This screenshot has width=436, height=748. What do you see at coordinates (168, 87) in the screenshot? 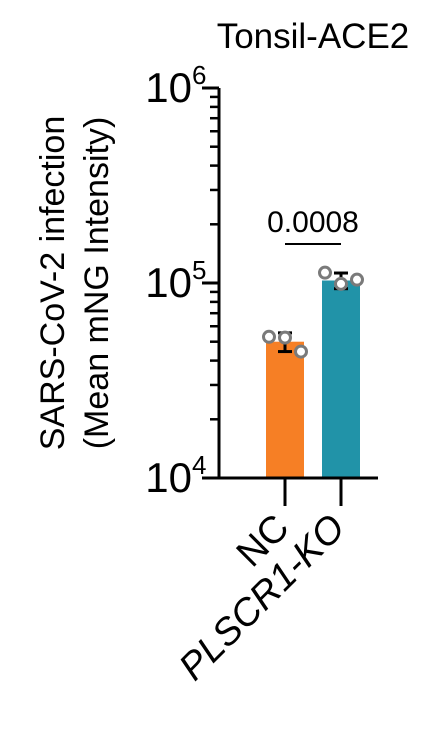
I see `y-tick-label-2: 10` at bounding box center [168, 87].